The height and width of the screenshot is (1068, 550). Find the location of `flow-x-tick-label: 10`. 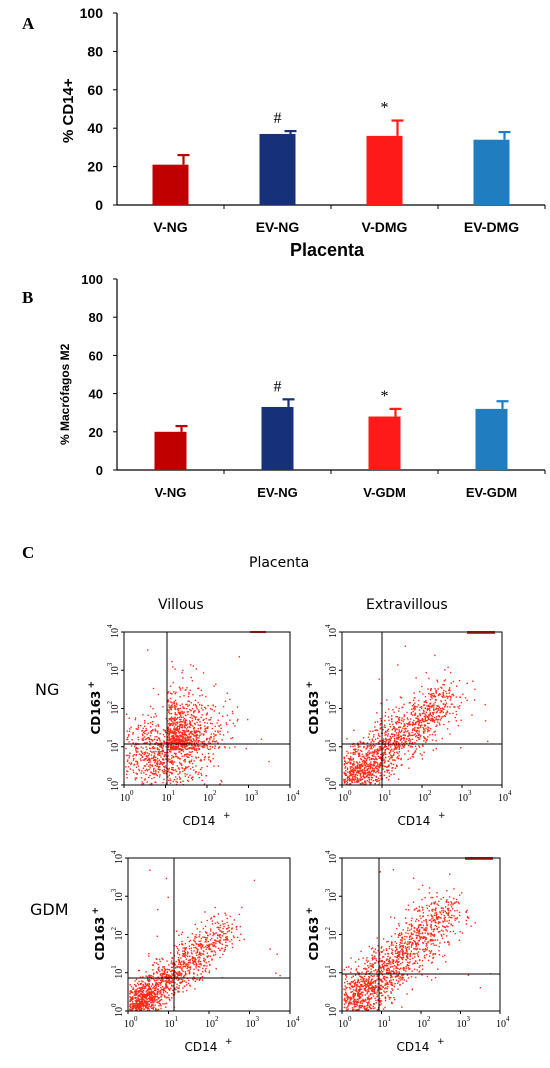

flow-x-tick-label: 10 is located at coordinates (125, 798).